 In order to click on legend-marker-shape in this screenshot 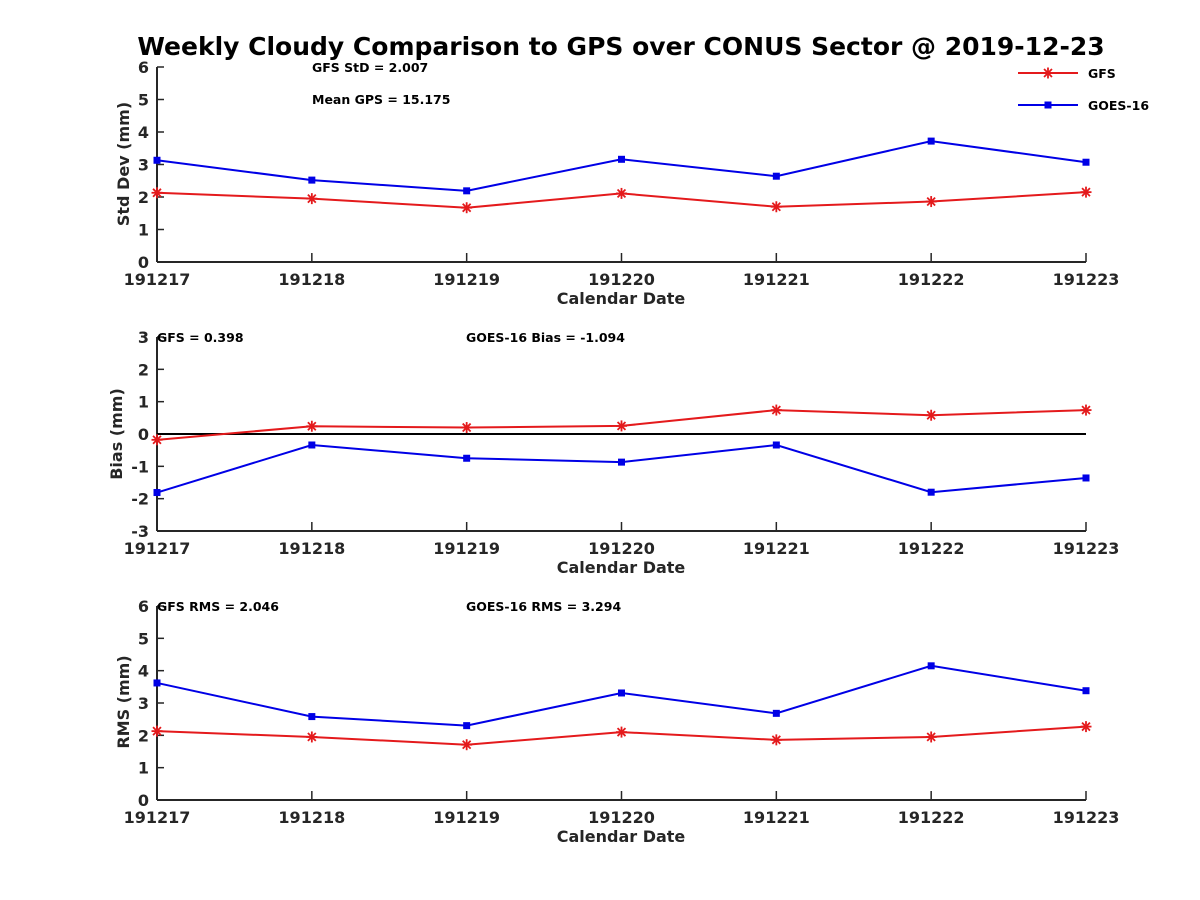, I will do `click(1048, 105)`.